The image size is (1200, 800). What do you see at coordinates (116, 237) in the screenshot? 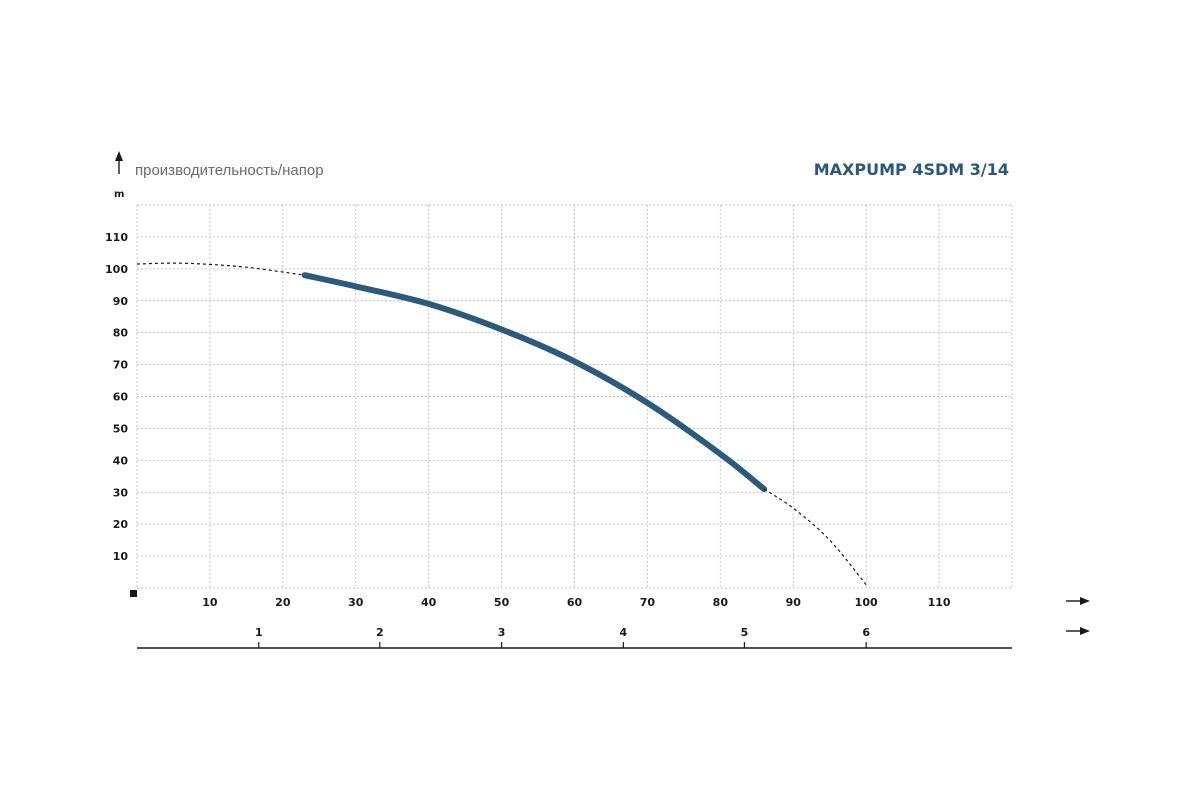
I see `y-tick-label: 110` at bounding box center [116, 237].